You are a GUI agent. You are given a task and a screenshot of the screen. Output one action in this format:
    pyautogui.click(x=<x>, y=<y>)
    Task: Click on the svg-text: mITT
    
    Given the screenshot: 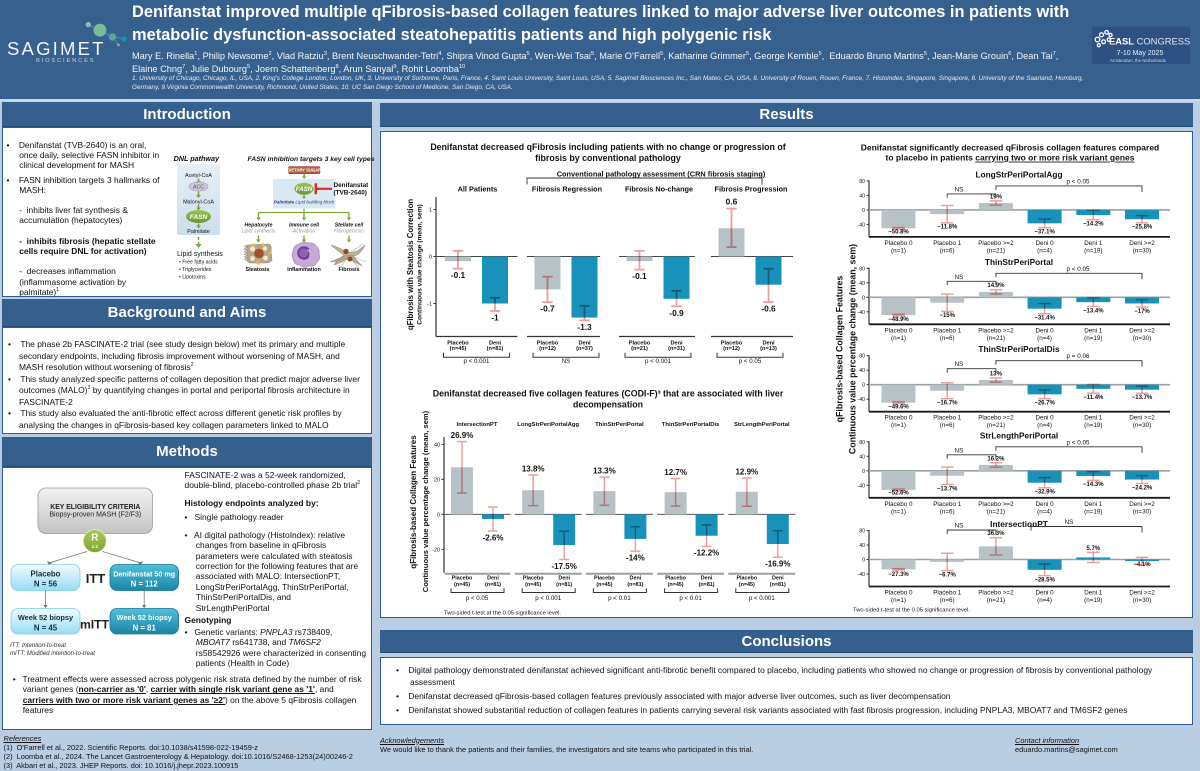 What is the action you would take?
    pyautogui.click(x=95, y=625)
    